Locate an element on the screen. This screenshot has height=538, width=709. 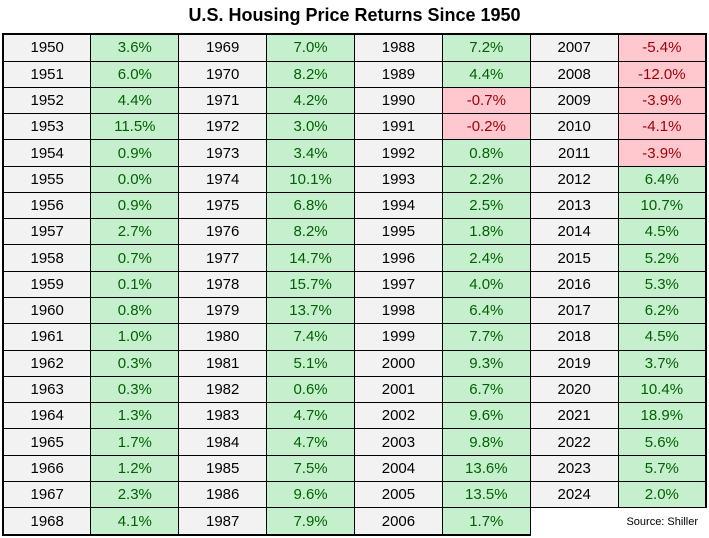
table-row: 1956 0.9% 1975 6.8% 1994 2.5% 2013 10.7% is located at coordinates (354, 205).